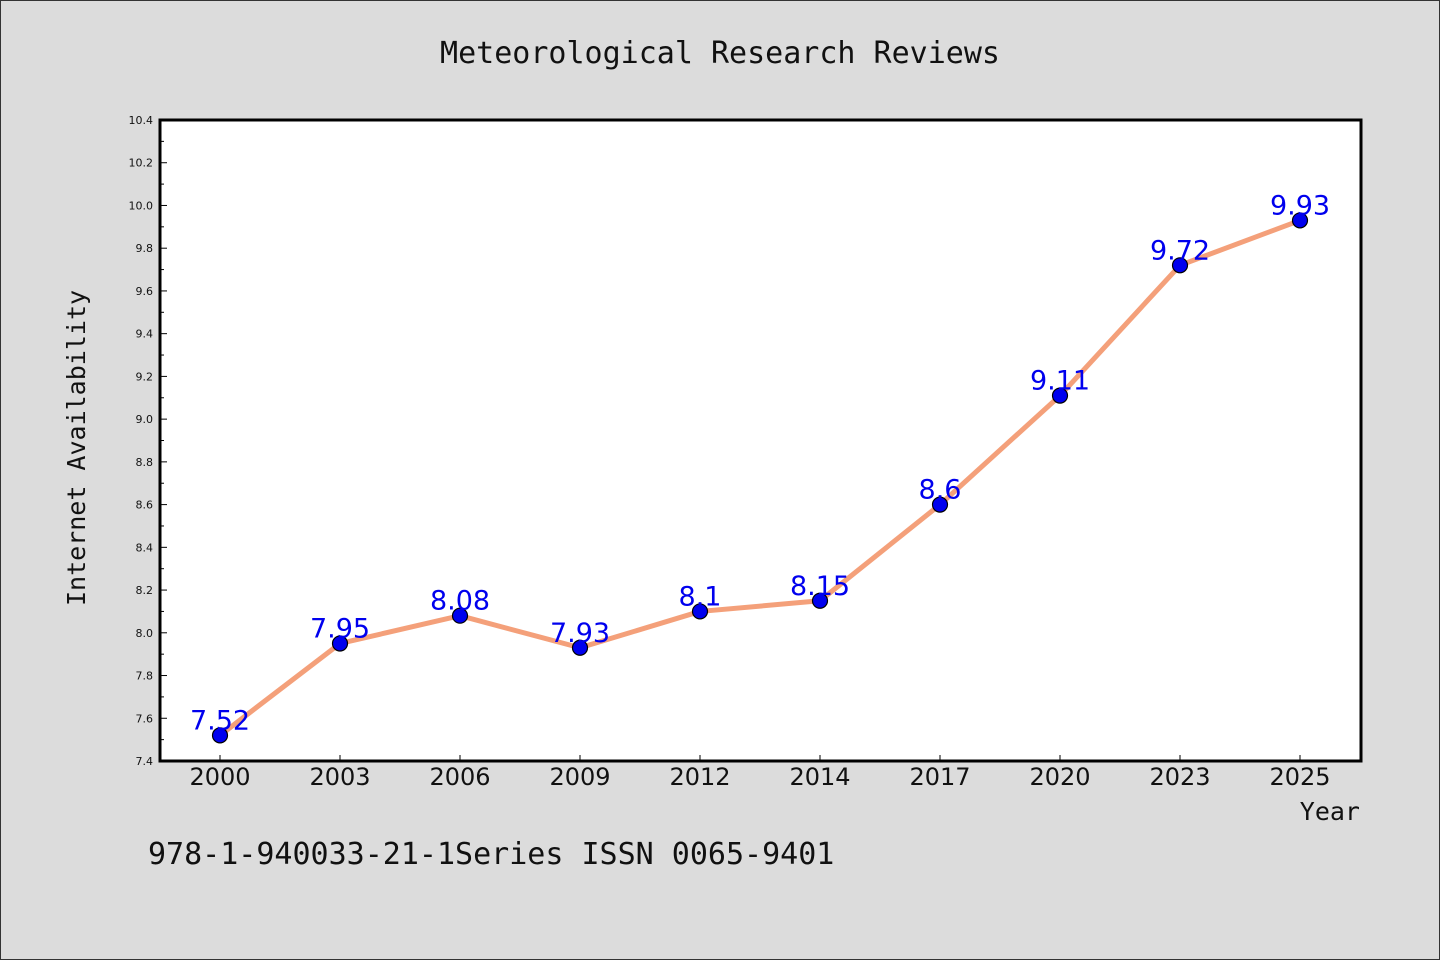 This screenshot has height=960, width=1440. What do you see at coordinates (145, 633) in the screenshot?
I see `y-tick-label: 8.0` at bounding box center [145, 633].